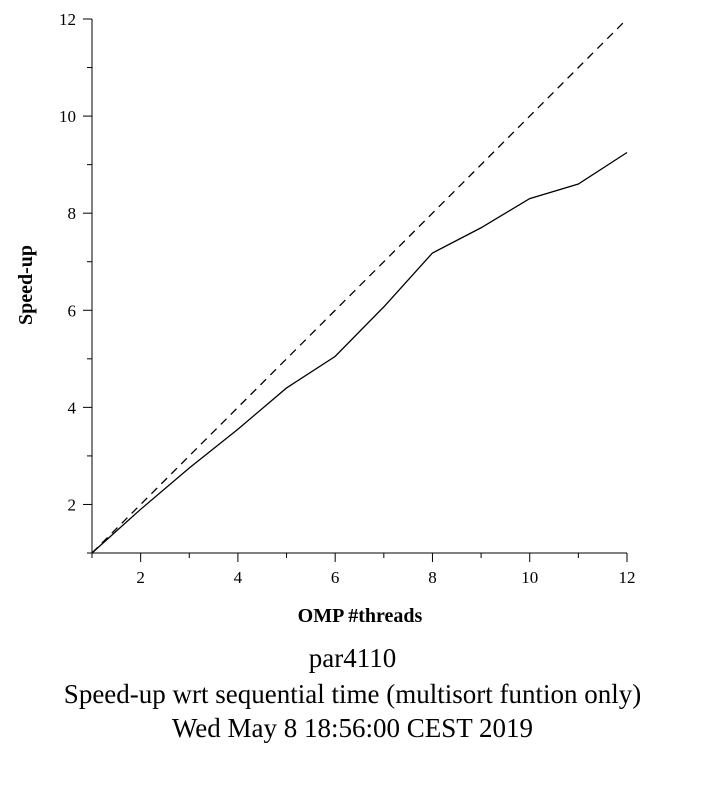 Image resolution: width=705 pixels, height=788 pixels. Describe the element at coordinates (627, 577) in the screenshot. I see `x-tick-label: 12` at that location.